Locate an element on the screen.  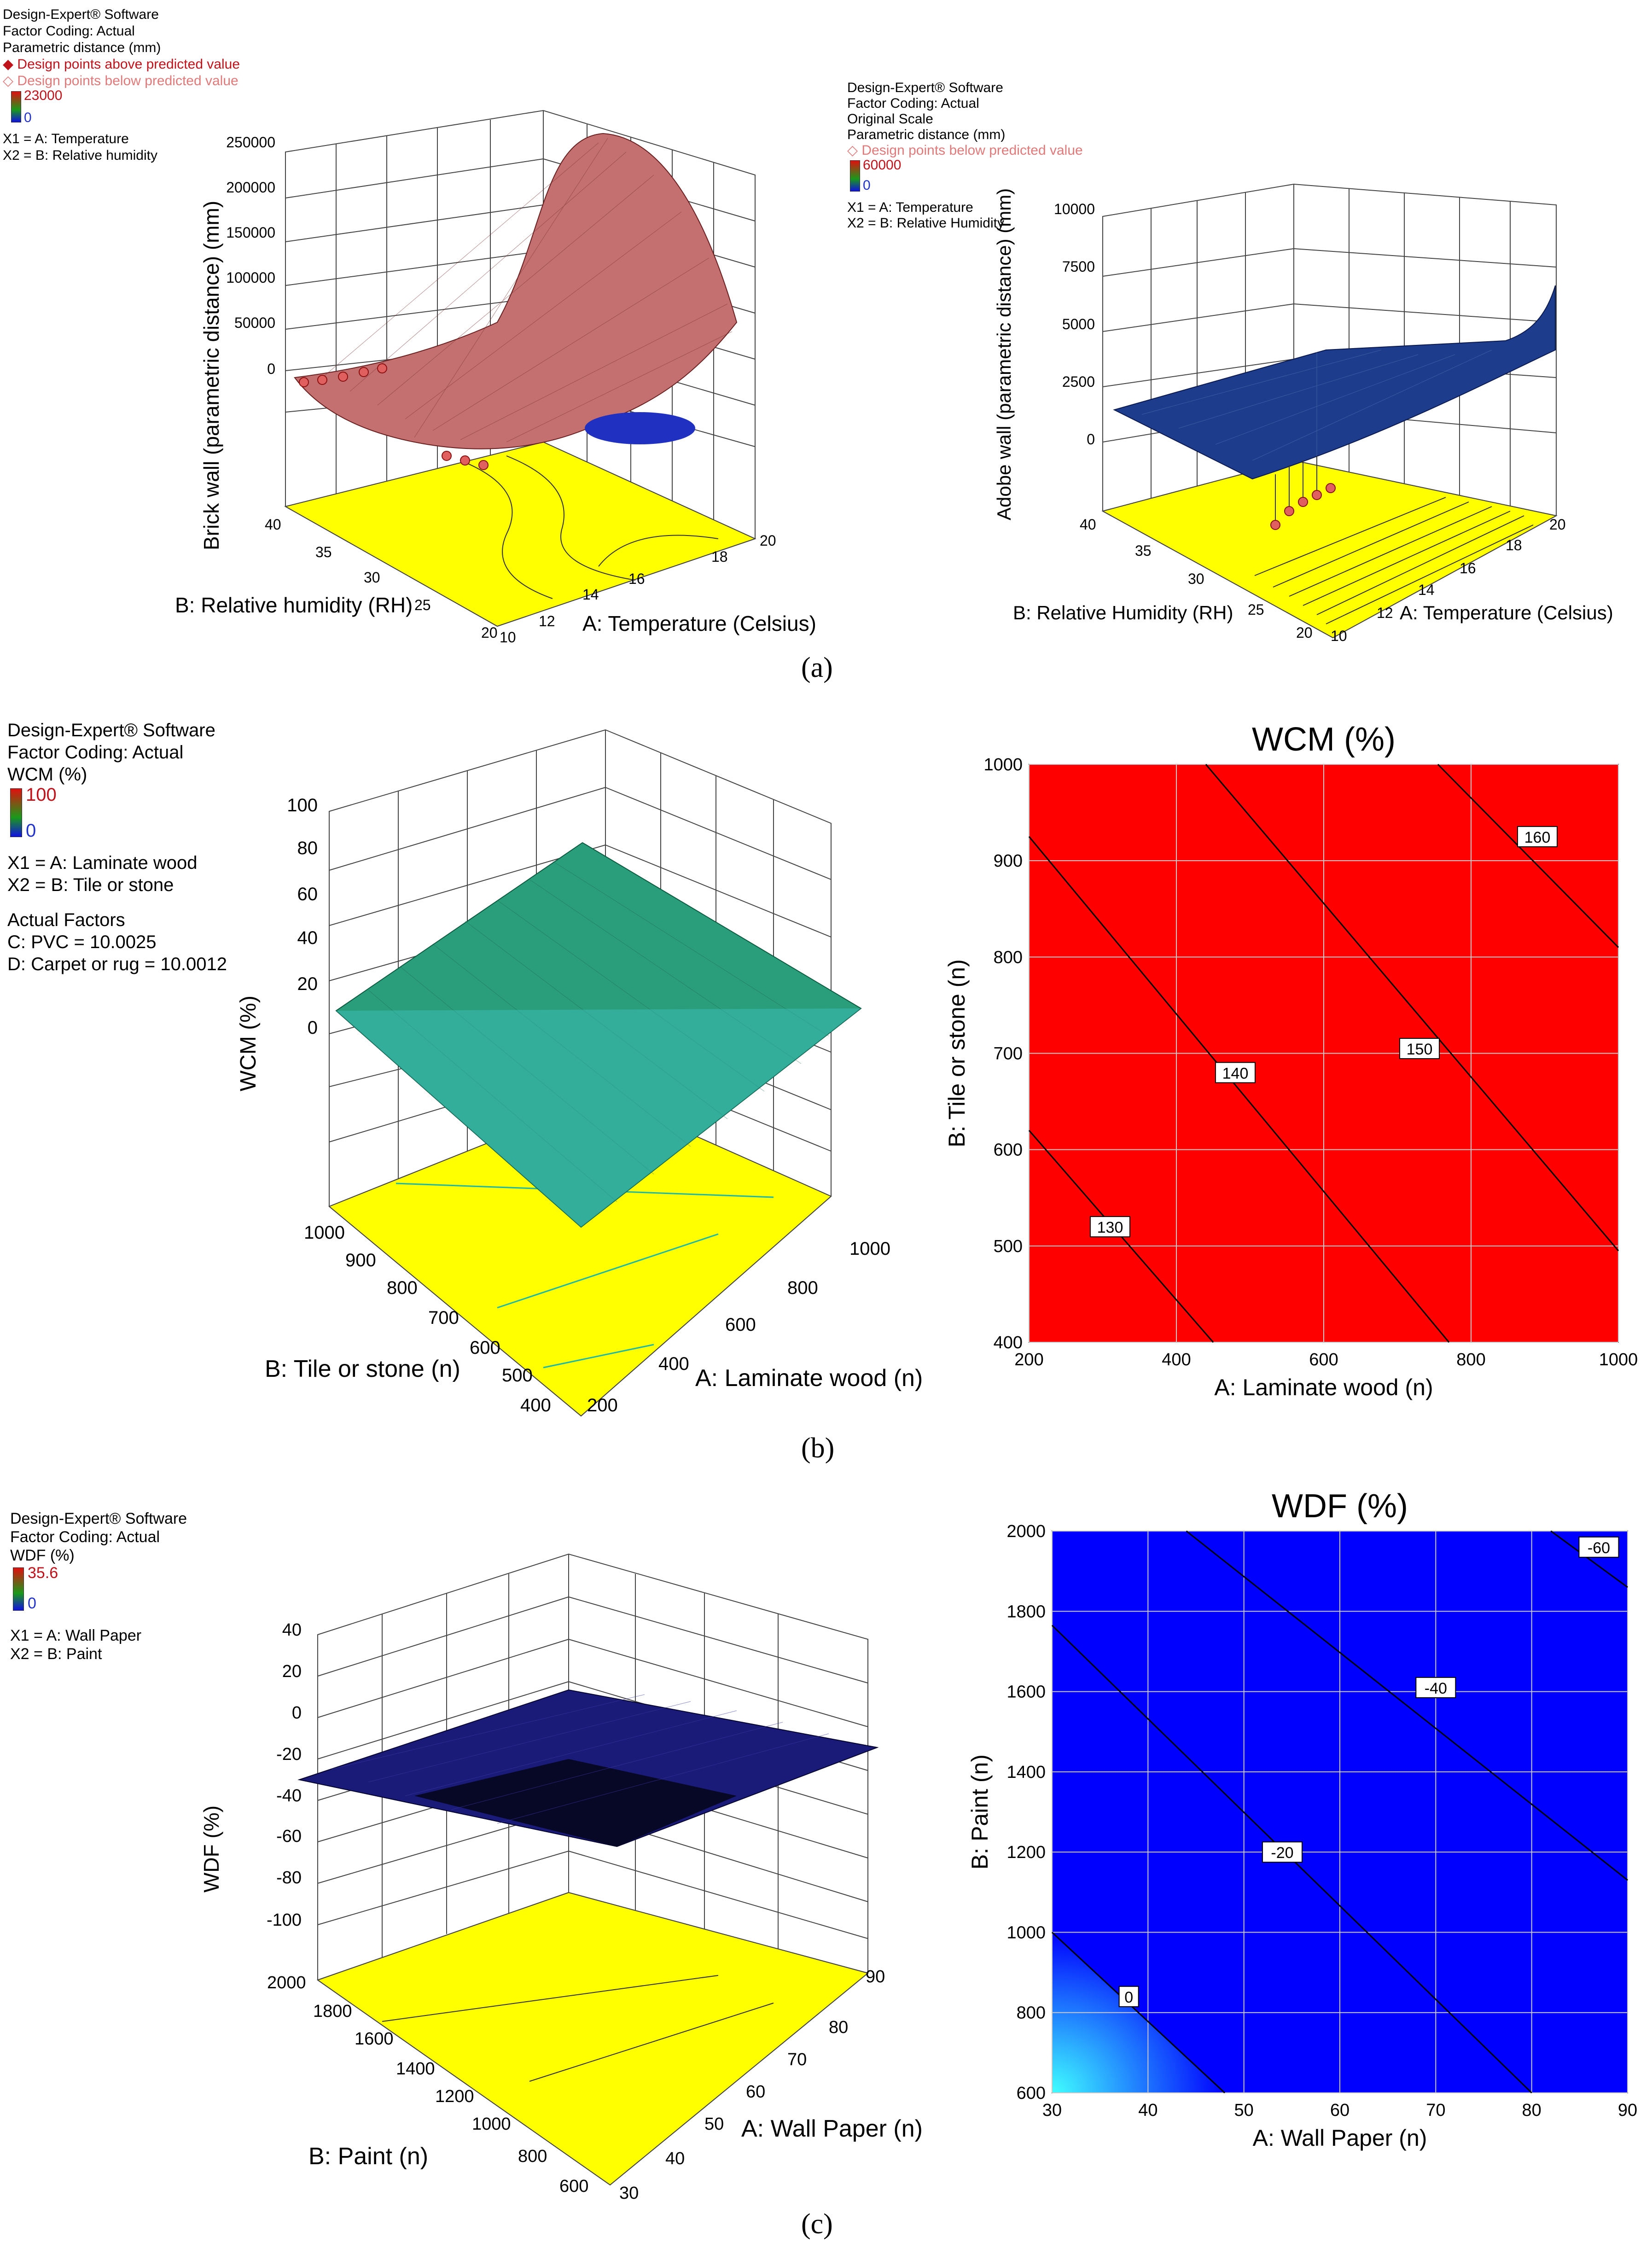
z-tick: 0 is located at coordinates (271, 369).